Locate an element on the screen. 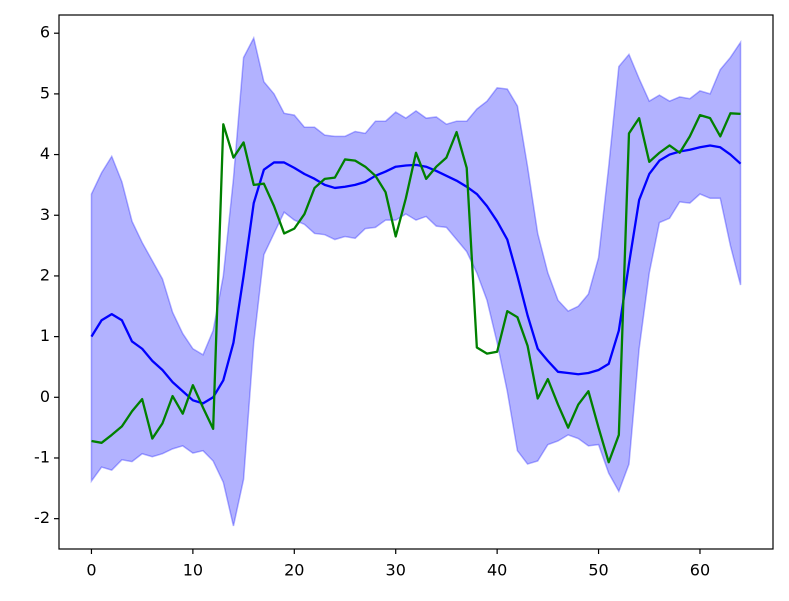 The height and width of the screenshot is (601, 789). y-tick-label: 1 is located at coordinates (45, 335).